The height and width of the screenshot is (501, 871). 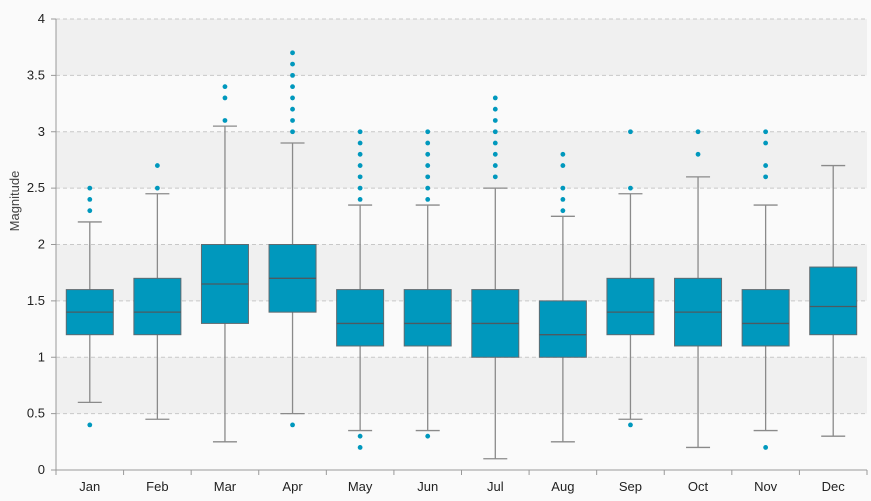 I want to click on box-sep, so click(x=630, y=278).